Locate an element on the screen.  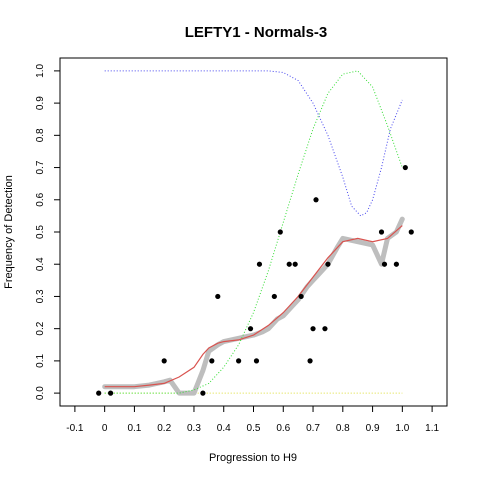
y-tick-label: 0.0 is located at coordinates (40, 393).